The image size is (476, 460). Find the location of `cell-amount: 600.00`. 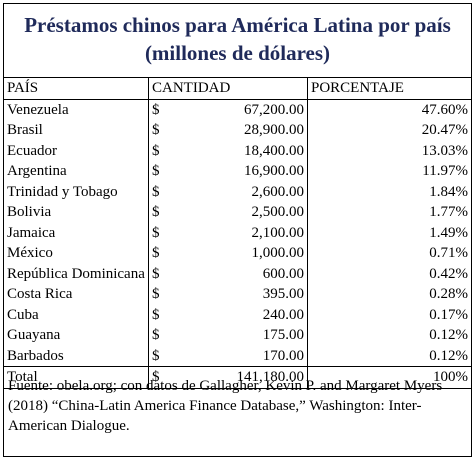

cell-amount: 600.00 is located at coordinates (240, 273).